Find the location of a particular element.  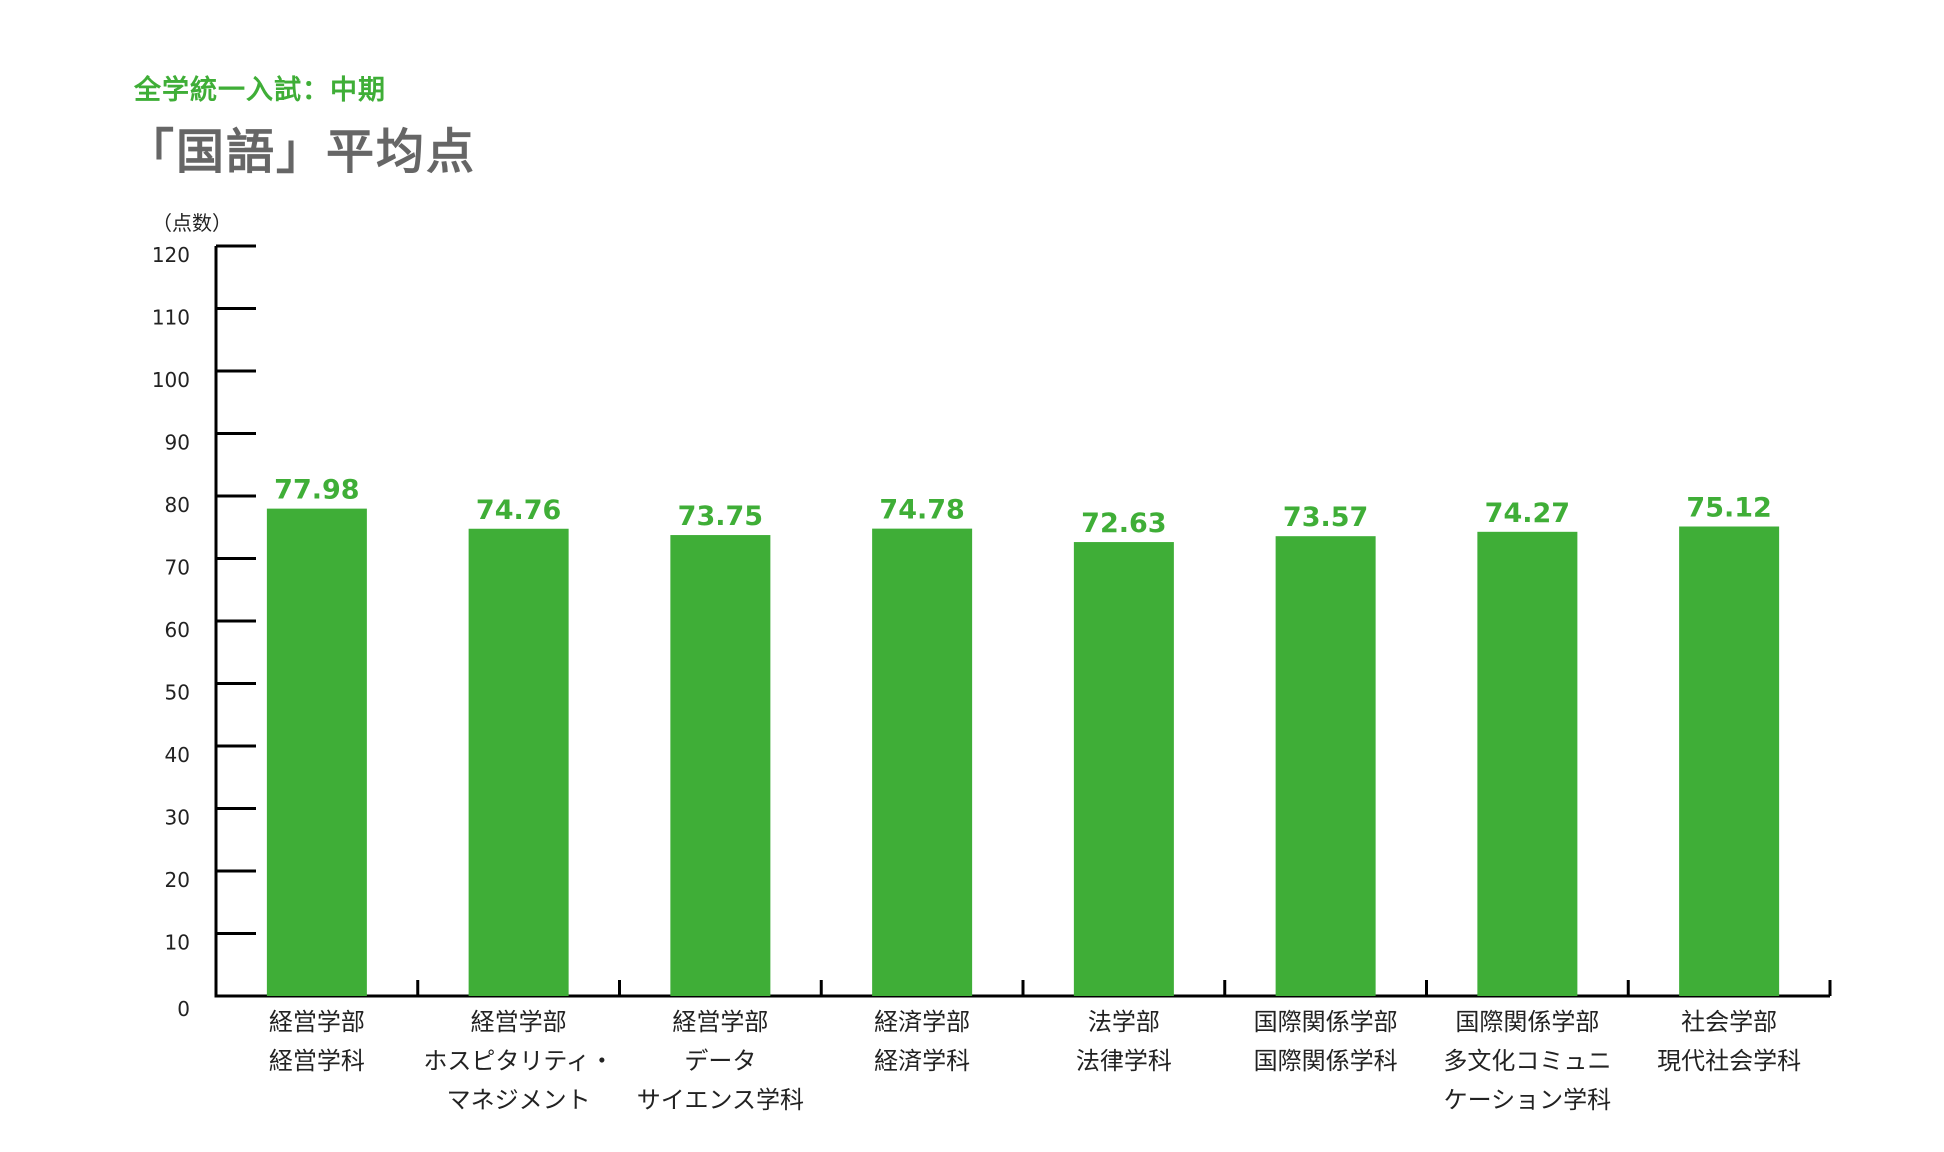

chart-subtitle: 全学統一入試：中期 is located at coordinates (260, 90).